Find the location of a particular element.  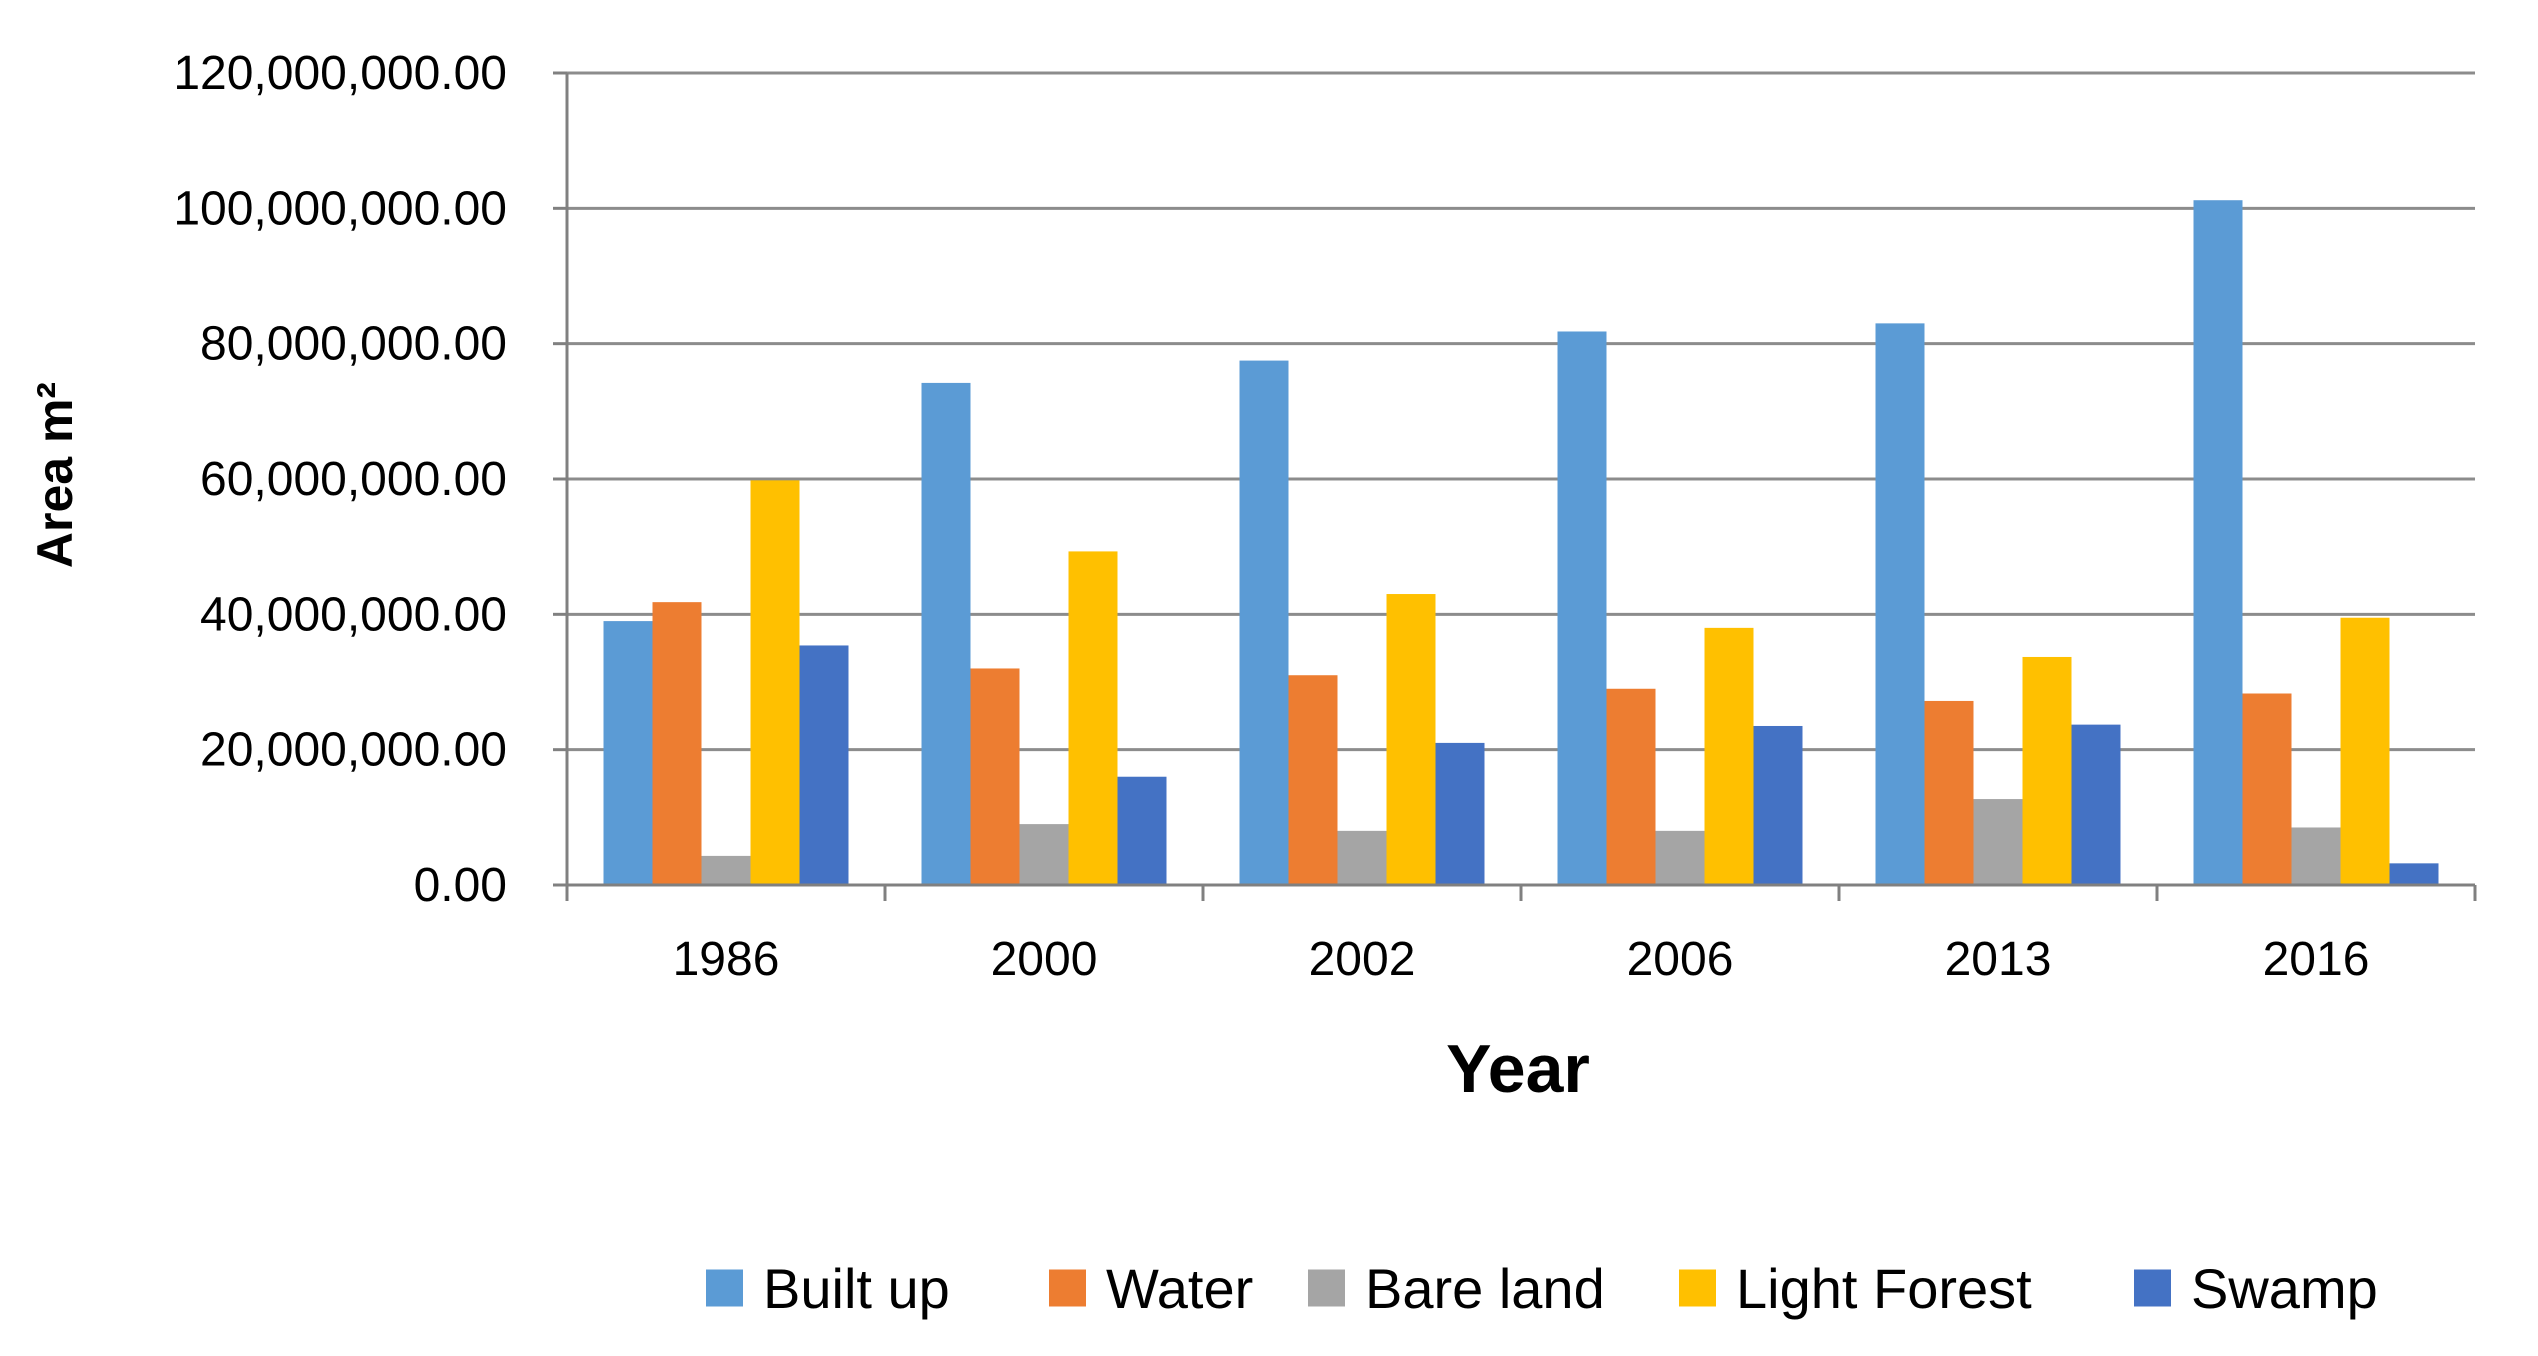

legend-swatch-swamp is located at coordinates (2152, 1288).